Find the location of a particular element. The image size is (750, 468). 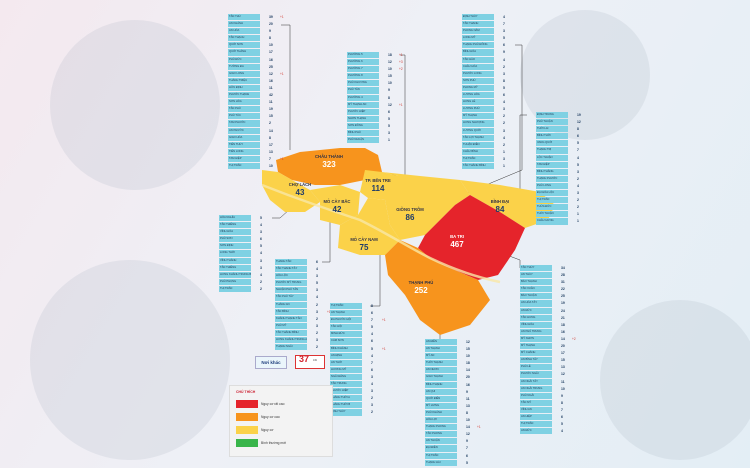

ward-name: VĨNH HÒA is located at coordinates (536, 324).